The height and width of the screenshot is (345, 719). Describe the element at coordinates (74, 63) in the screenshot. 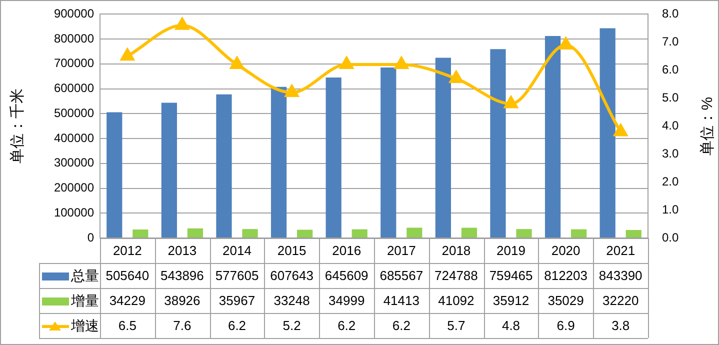

I see `y-tick-label: 700000` at that location.